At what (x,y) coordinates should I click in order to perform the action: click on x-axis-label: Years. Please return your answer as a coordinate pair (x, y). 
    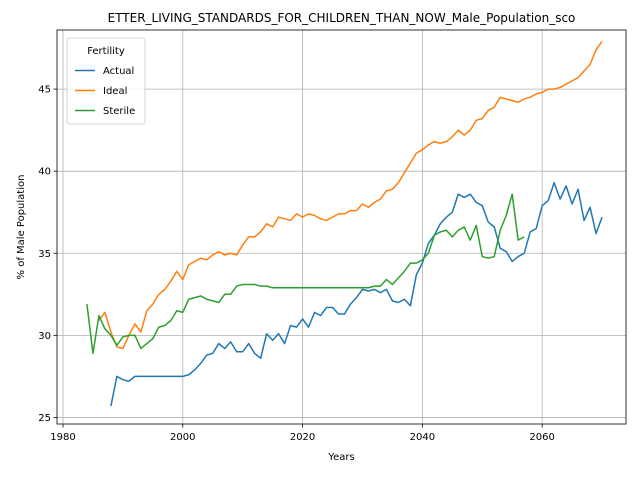
    Looking at the image, I should click on (340, 457).